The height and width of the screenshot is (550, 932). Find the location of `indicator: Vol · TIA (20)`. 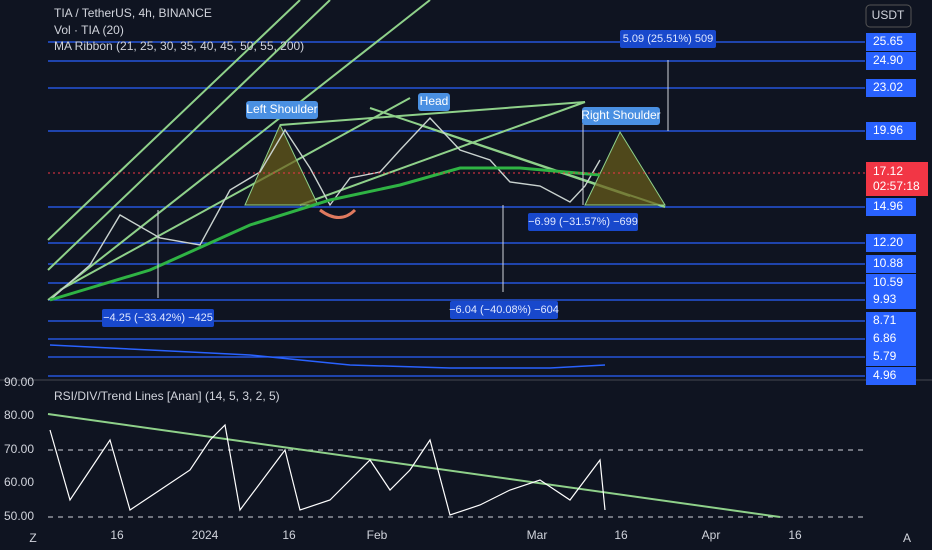

indicator: Vol · TIA (20) is located at coordinates (89, 30).